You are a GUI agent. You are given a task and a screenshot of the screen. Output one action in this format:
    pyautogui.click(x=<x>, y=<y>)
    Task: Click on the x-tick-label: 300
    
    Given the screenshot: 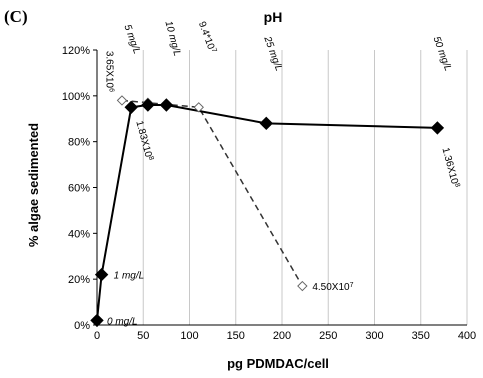 What is the action you would take?
    pyautogui.click(x=374, y=336)
    